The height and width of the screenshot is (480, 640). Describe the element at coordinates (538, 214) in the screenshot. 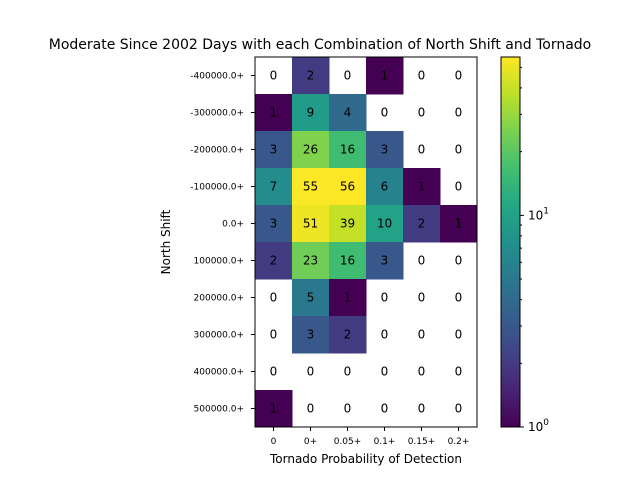

I see `colorbar-tick-label: 10¹` at that location.